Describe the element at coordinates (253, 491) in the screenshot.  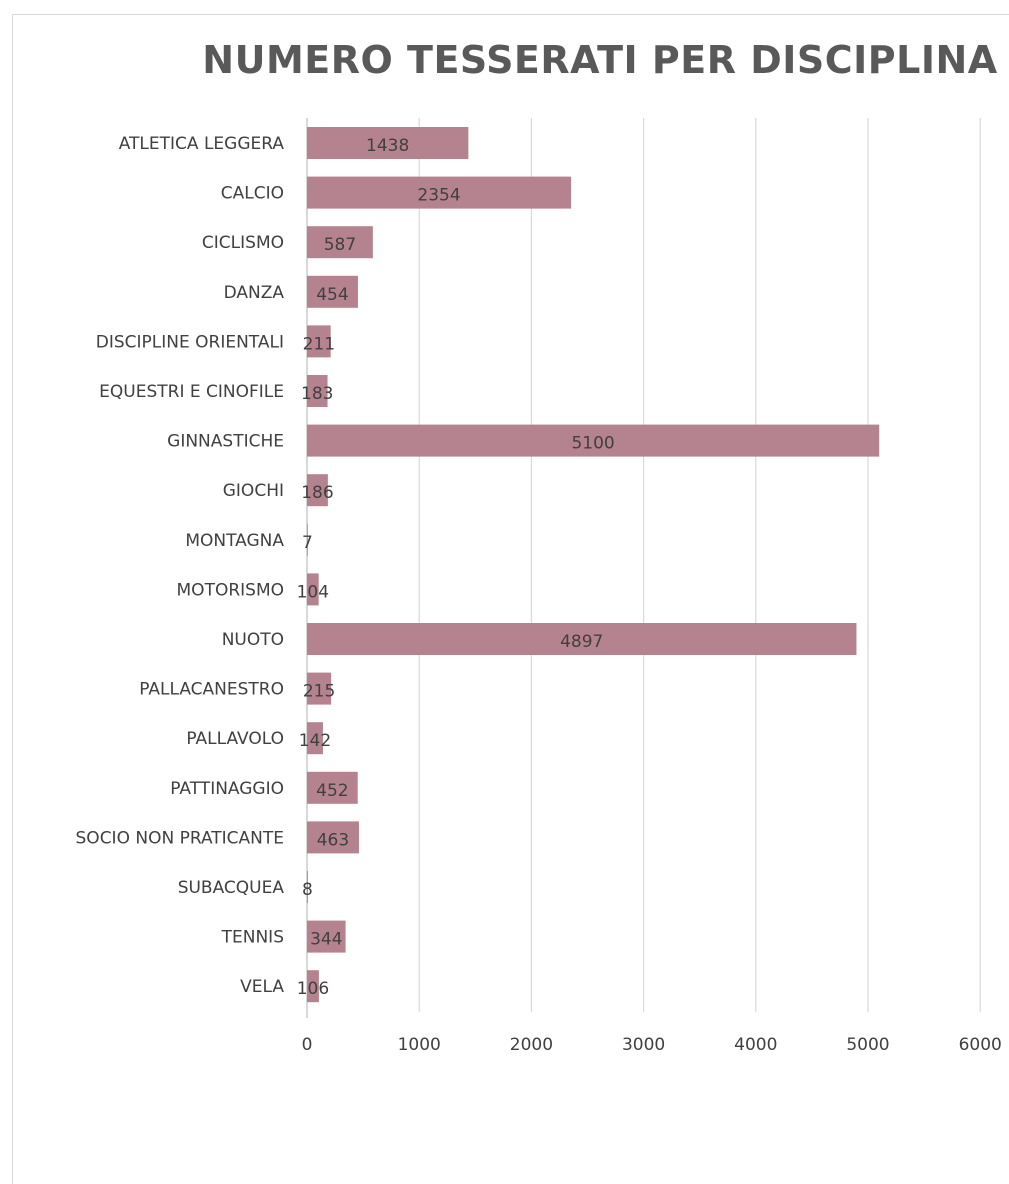
I see `category-label: GIOCHI` at that location.